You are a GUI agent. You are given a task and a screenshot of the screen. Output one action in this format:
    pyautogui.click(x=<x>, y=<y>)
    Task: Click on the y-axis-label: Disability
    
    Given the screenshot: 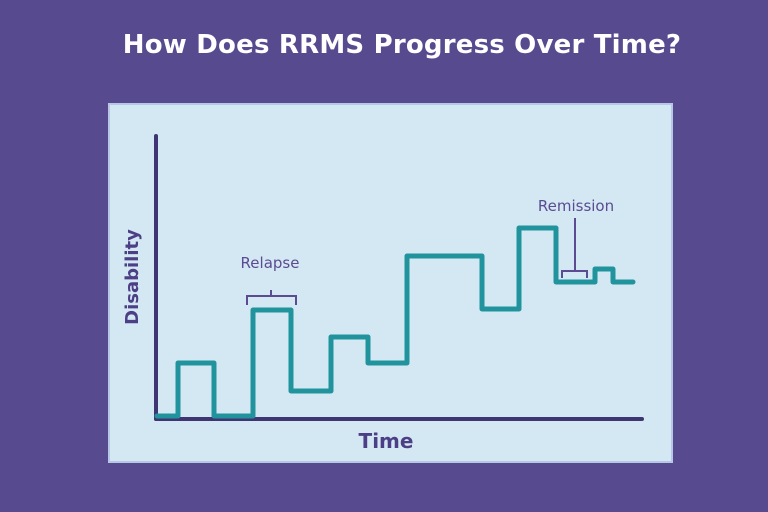 What is the action you would take?
    pyautogui.click(x=132, y=277)
    